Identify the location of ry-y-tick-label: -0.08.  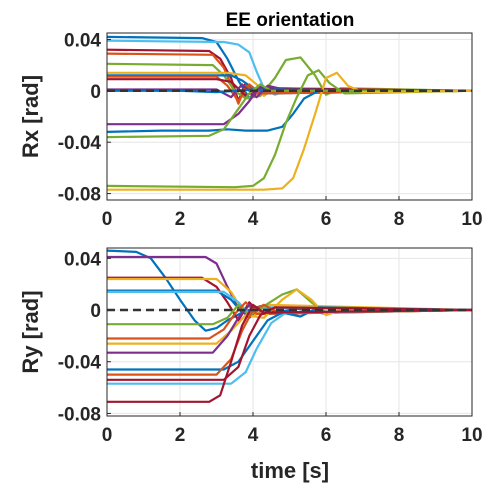
(79, 414).